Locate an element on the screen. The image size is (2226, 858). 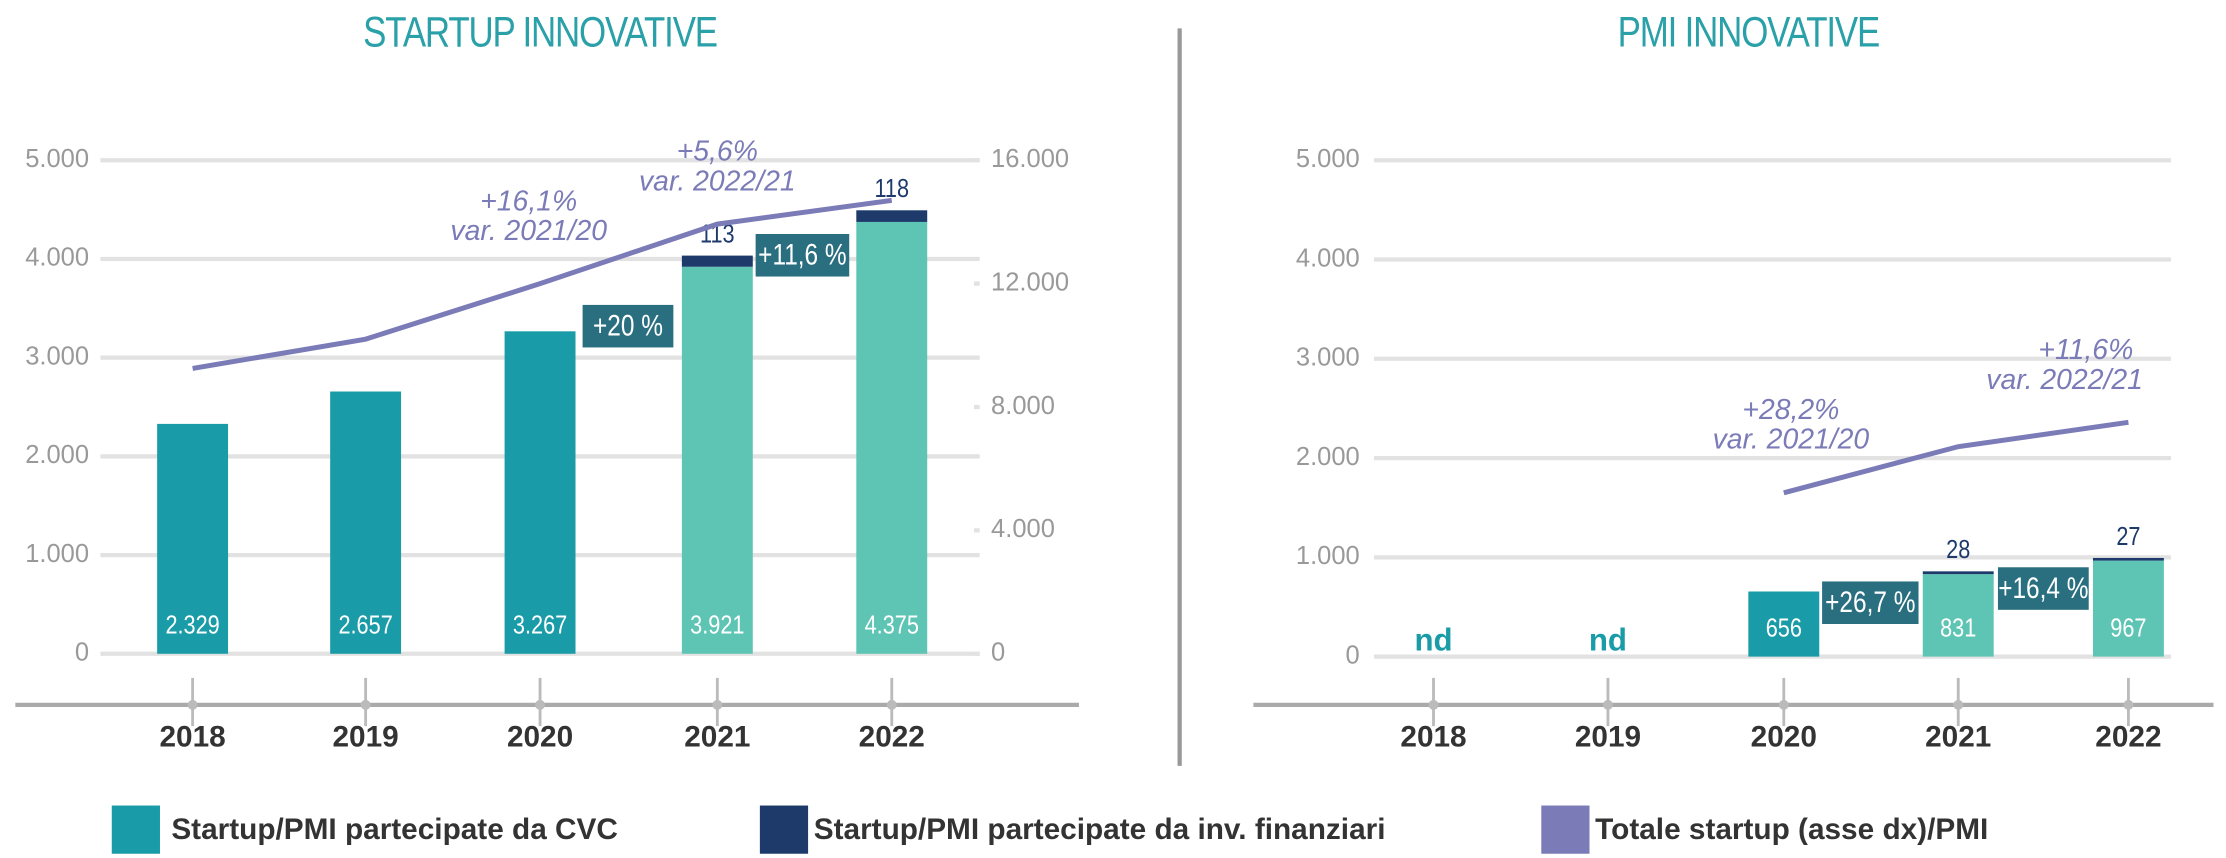
chart-title: STARTUP INNOVATIVE is located at coordinates (540, 33).